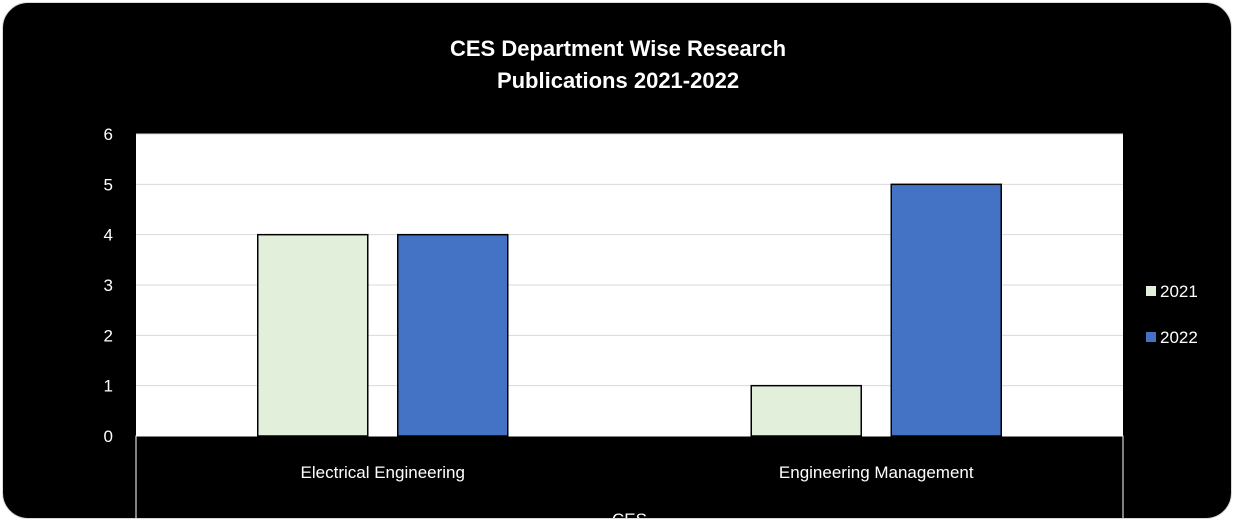 The image size is (1236, 523). What do you see at coordinates (108, 184) in the screenshot?
I see `y-tick-label: 5` at bounding box center [108, 184].